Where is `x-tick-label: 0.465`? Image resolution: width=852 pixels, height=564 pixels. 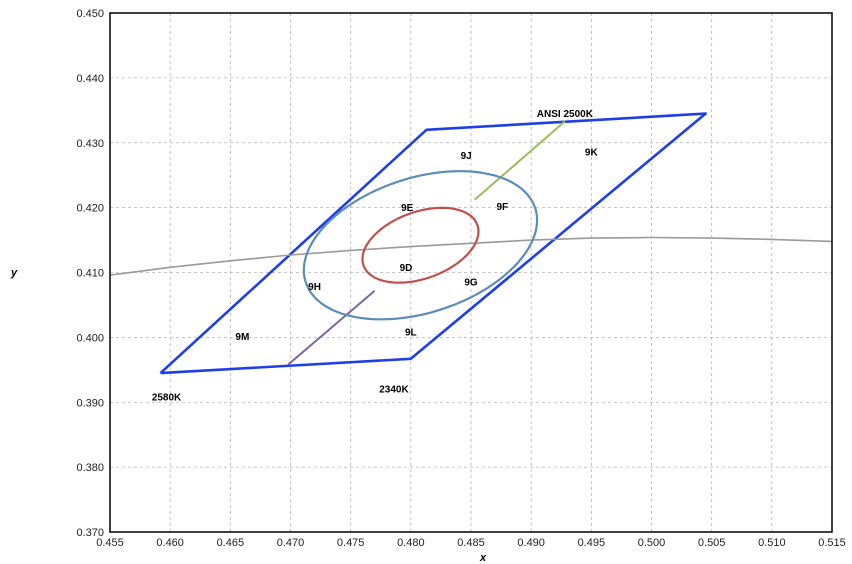 x-tick-label: 0.465 is located at coordinates (231, 543).